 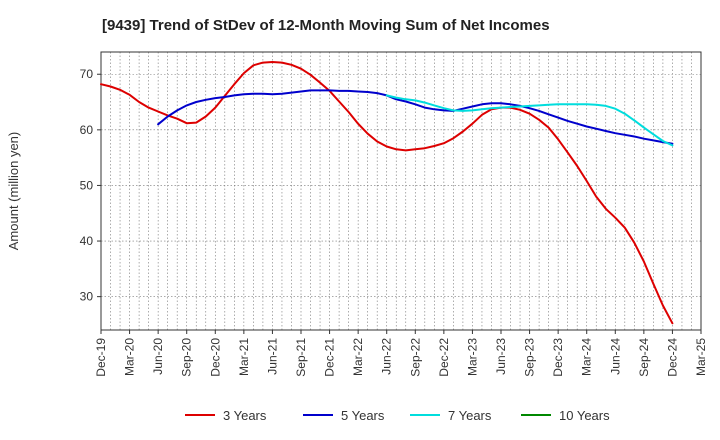 What do you see at coordinates (584, 415) in the screenshot?
I see `legend-label: 10 Years` at bounding box center [584, 415].